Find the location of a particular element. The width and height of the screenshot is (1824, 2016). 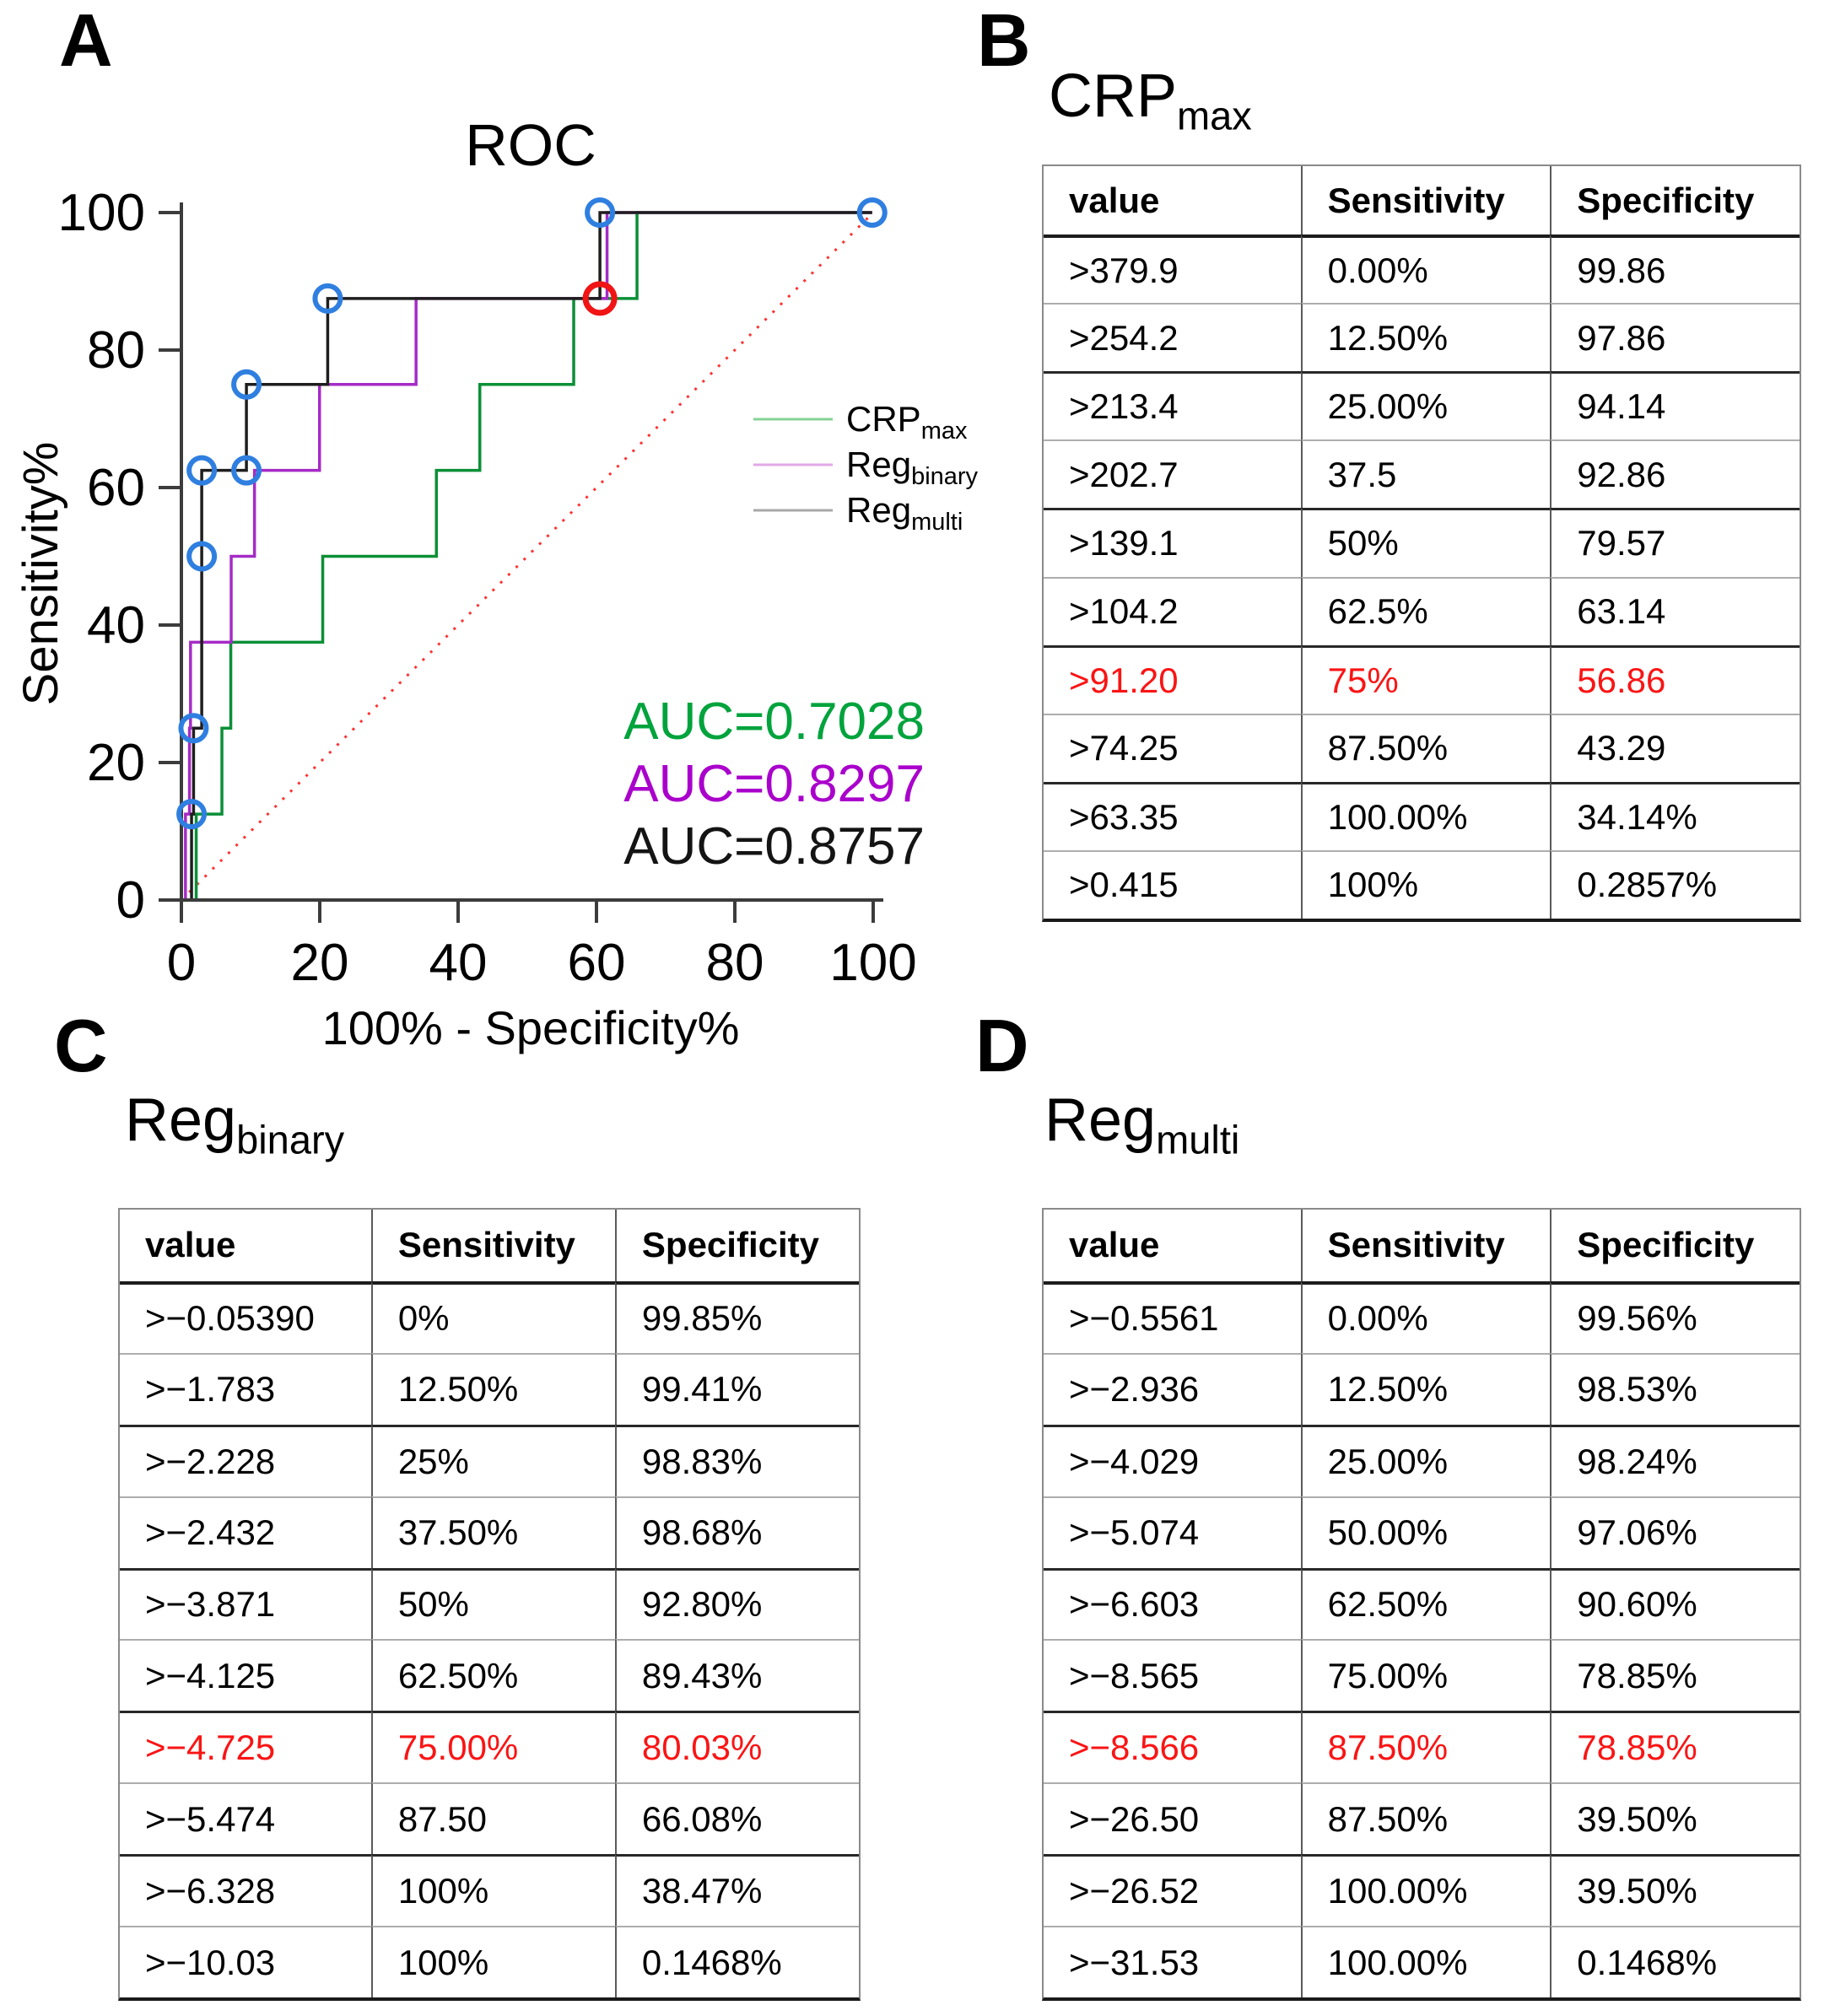

table-cell: 94.14 is located at coordinates (1675, 405).